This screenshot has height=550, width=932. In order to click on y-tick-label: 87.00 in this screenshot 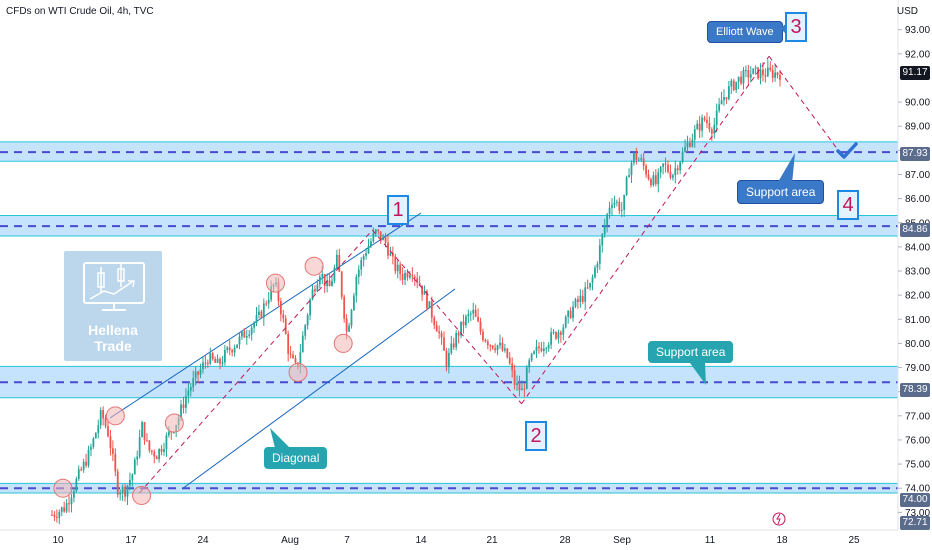, I will do `click(917, 175)`.